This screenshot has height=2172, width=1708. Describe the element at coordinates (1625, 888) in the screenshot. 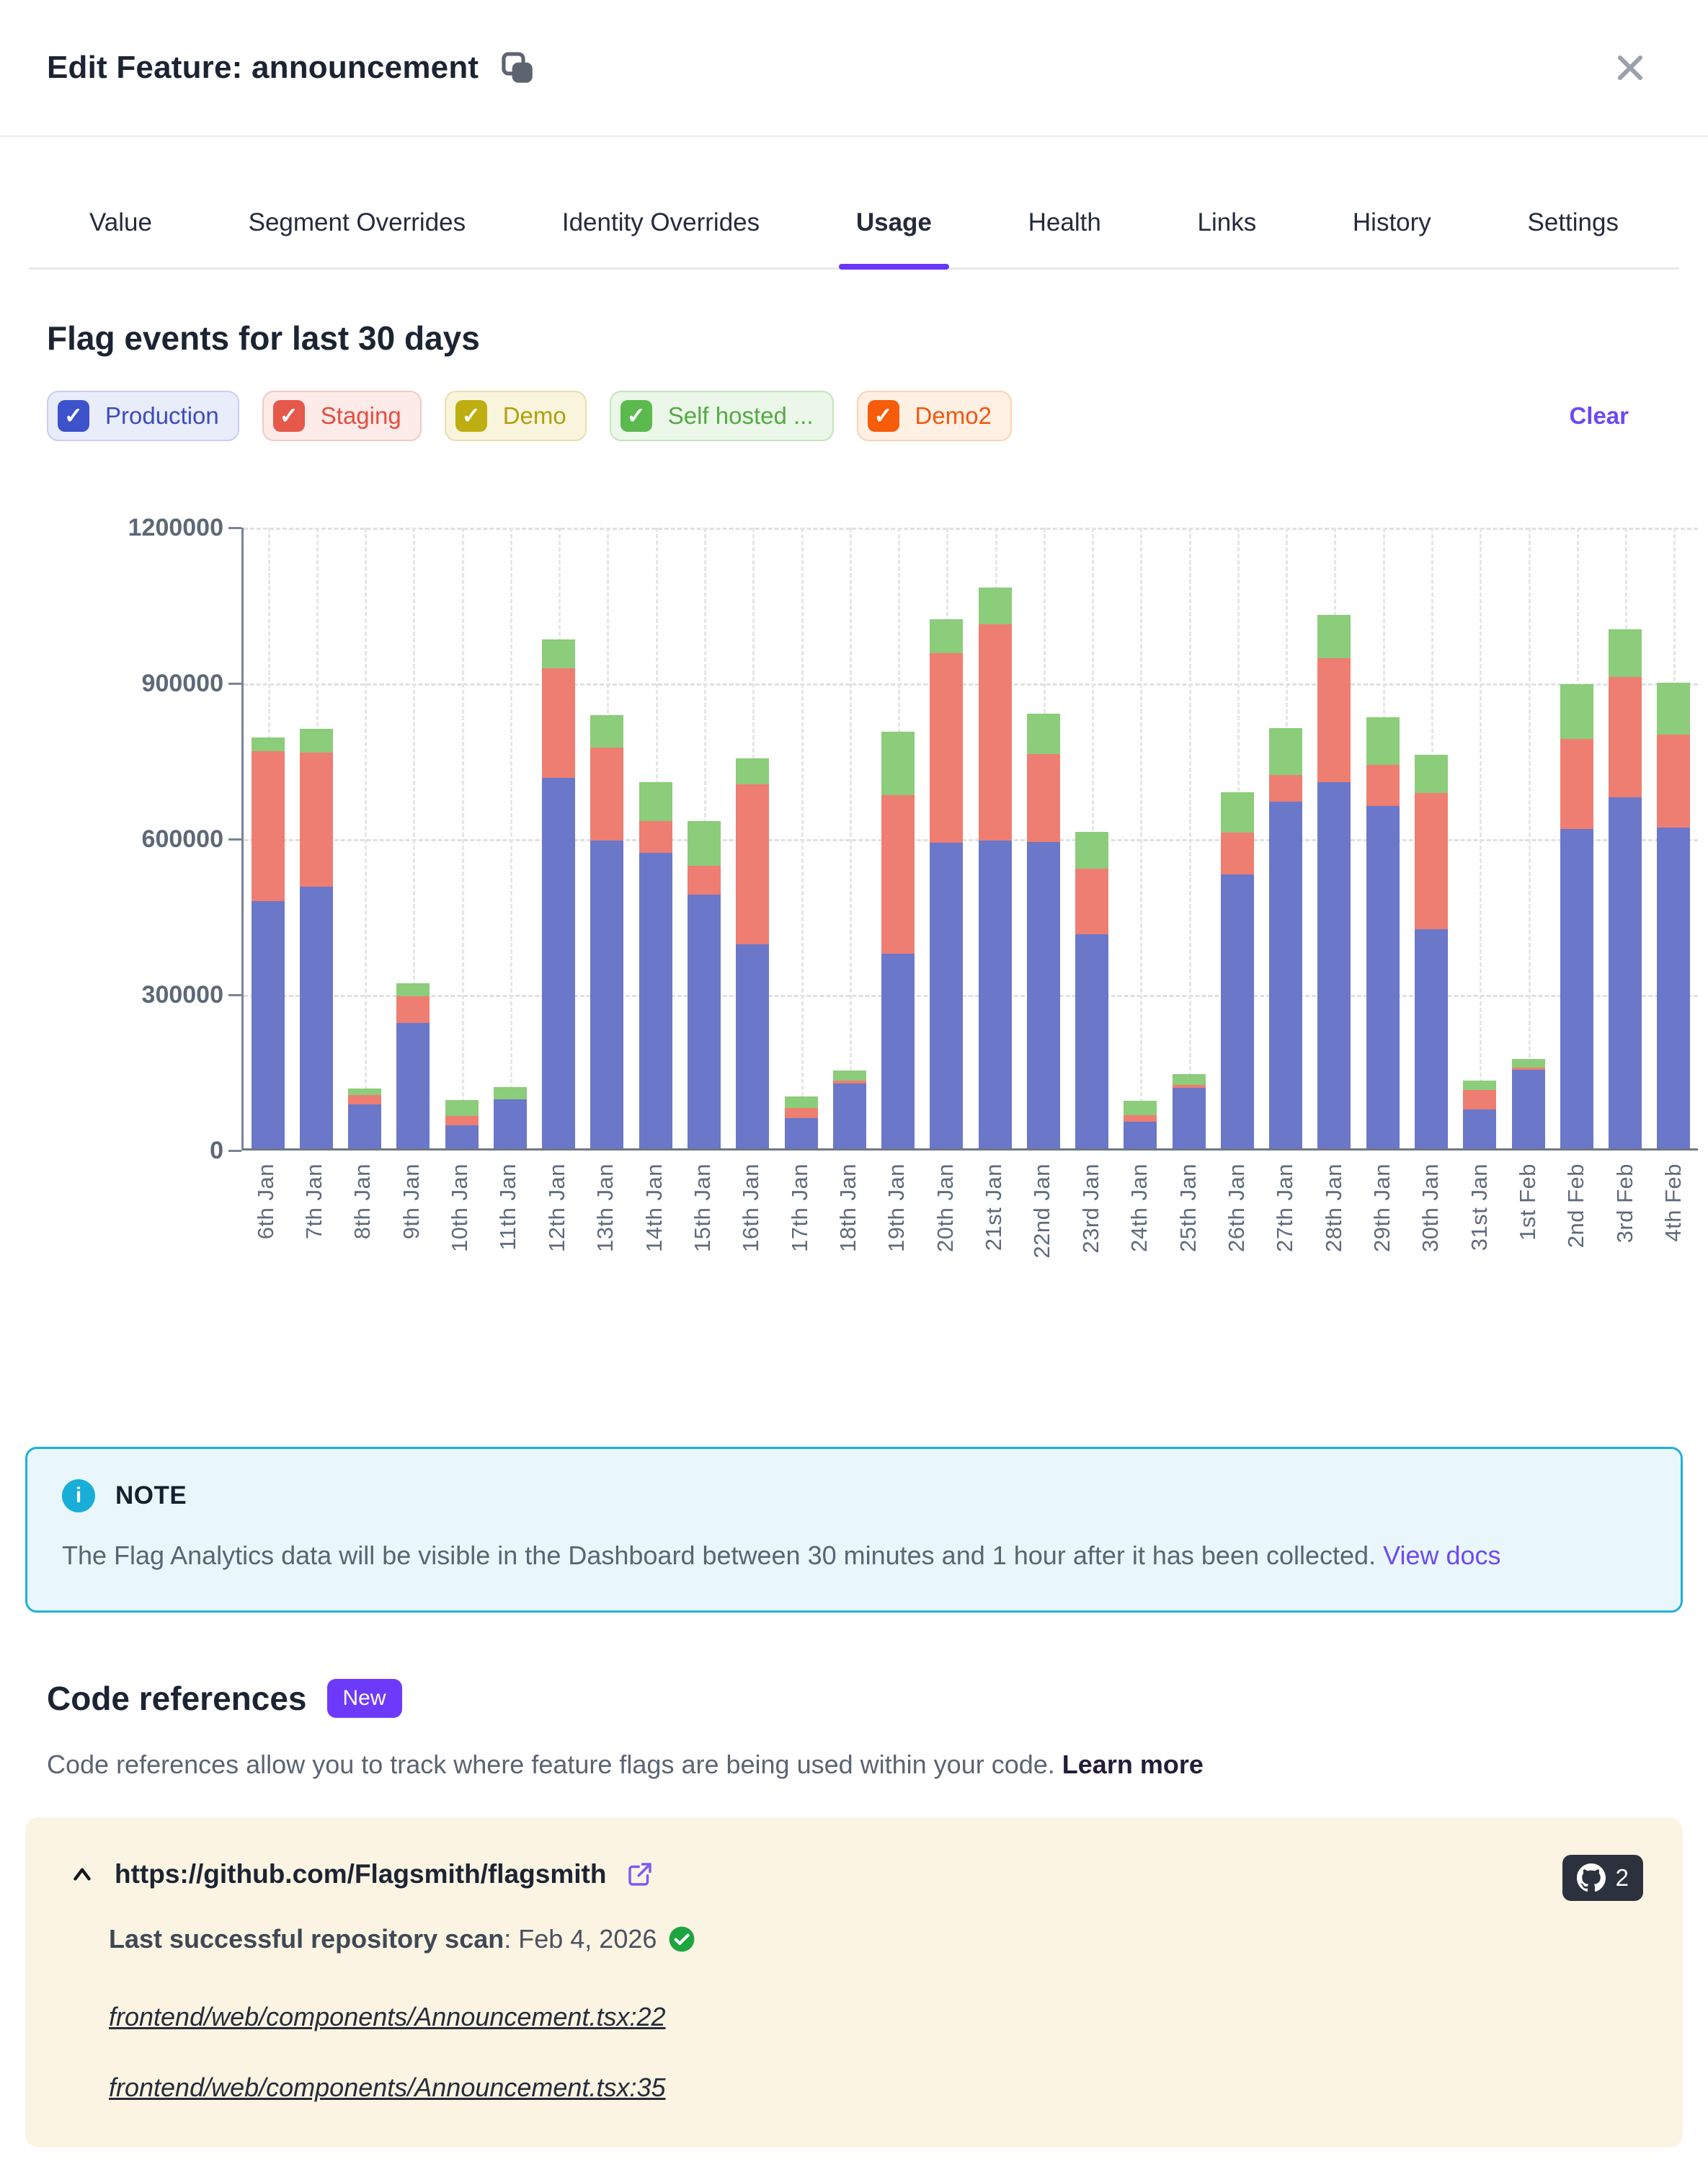

I see `bar-3rd-feb` at that location.